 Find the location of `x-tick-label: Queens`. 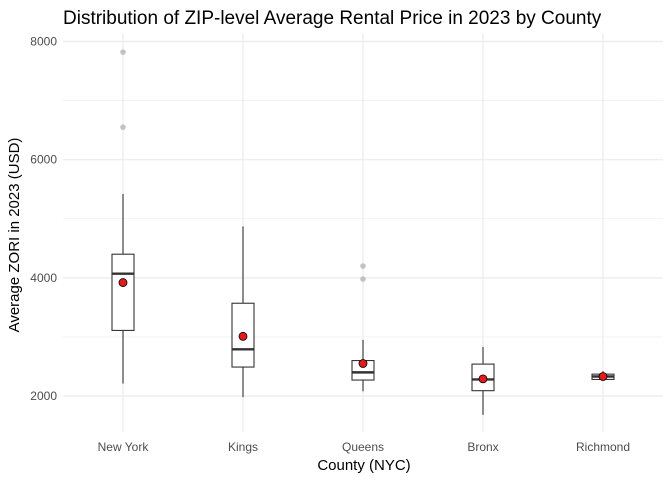

x-tick-label: Queens is located at coordinates (363, 447).